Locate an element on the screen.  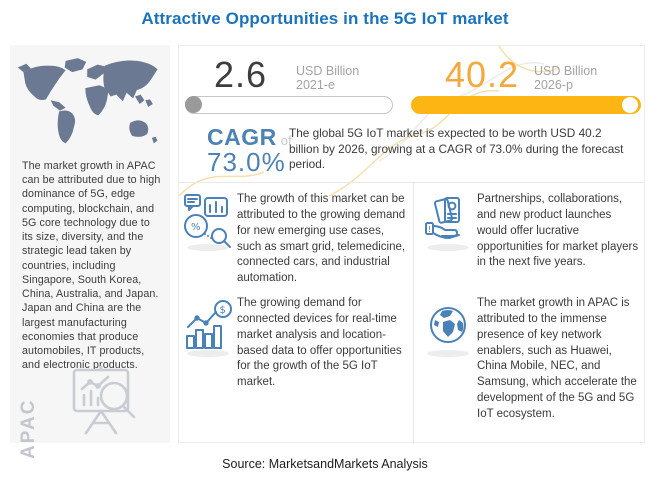
vertical-divider is located at coordinates (413, 313).